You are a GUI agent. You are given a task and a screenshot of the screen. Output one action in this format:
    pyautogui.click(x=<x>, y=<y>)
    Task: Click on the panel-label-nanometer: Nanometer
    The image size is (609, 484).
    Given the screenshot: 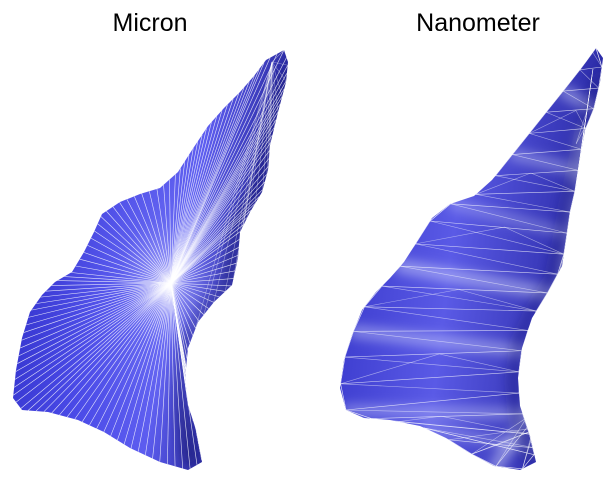 What is the action you would take?
    pyautogui.click(x=478, y=23)
    